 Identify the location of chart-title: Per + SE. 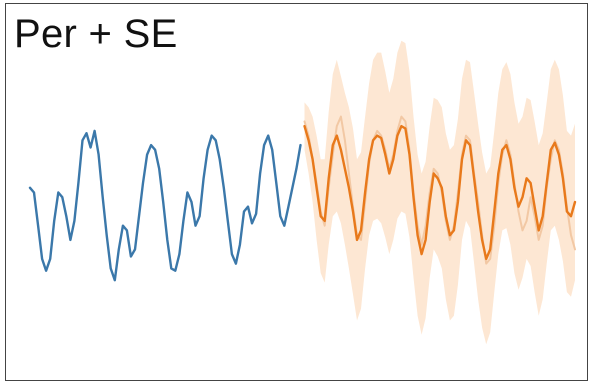
(96, 34).